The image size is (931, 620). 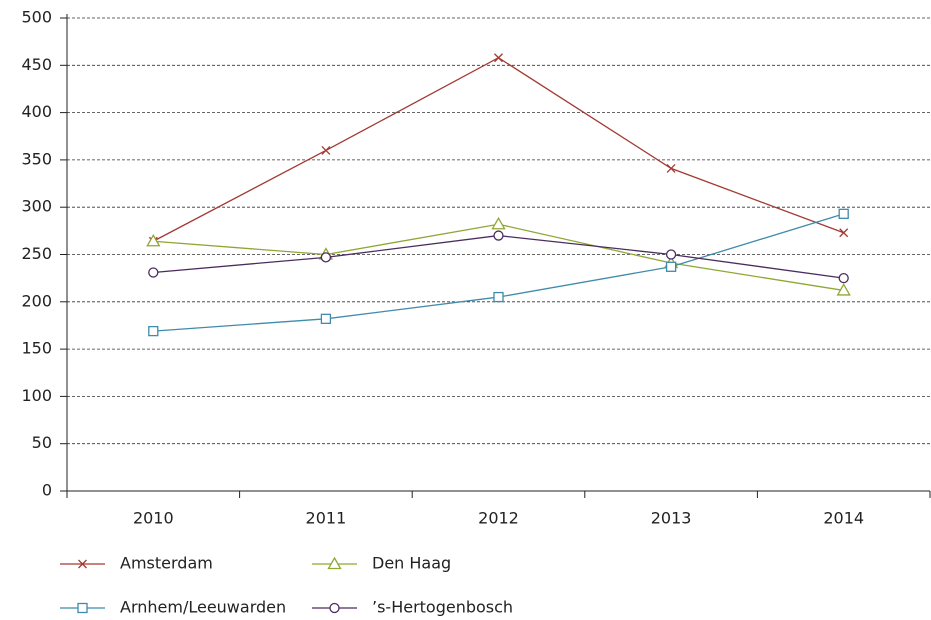 What do you see at coordinates (326, 518) in the screenshot?
I see `x-tick-label: 2011` at bounding box center [326, 518].